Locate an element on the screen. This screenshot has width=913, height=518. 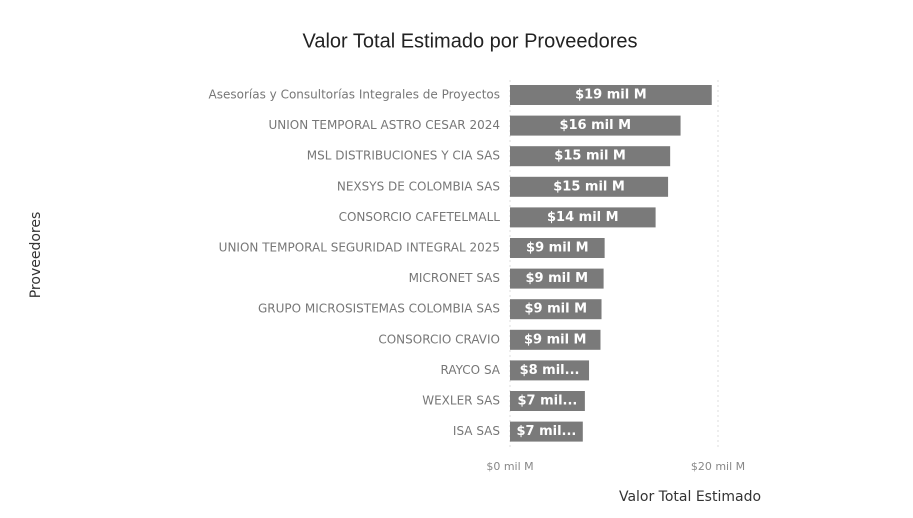
y-tick-label: CONSORCIO CAFETELMALL is located at coordinates (420, 217).